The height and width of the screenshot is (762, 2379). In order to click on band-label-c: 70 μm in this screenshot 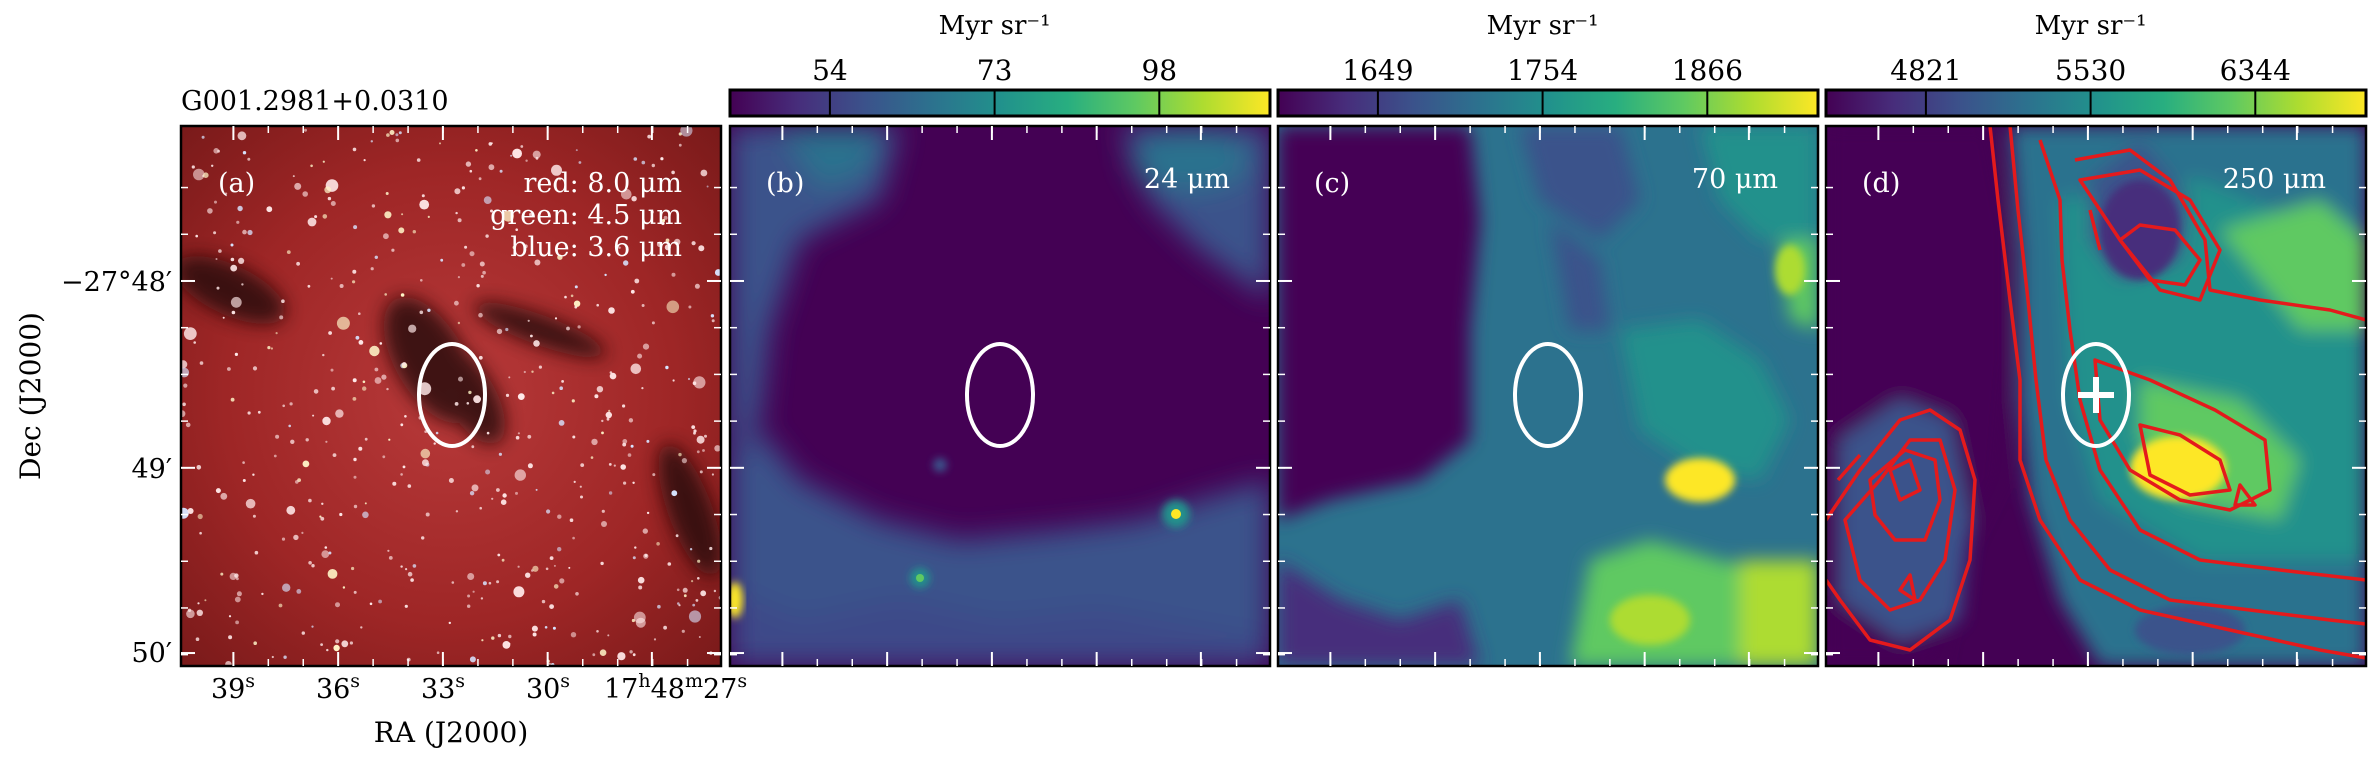, I will do `click(1735, 179)`.